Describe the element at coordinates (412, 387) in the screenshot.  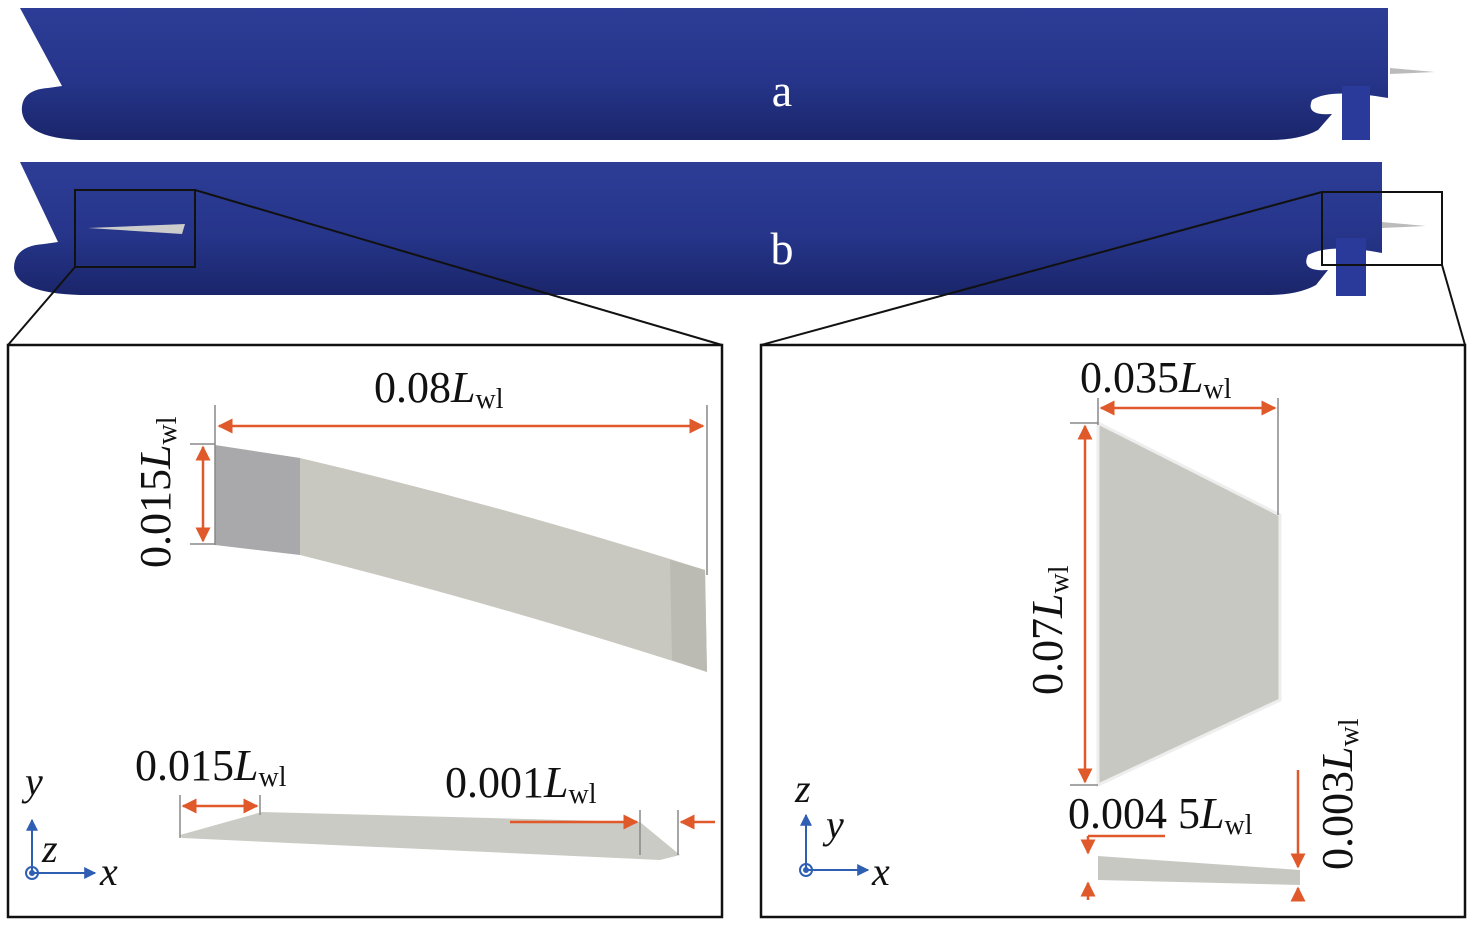
I see `dimension-number: 0.08` at that location.